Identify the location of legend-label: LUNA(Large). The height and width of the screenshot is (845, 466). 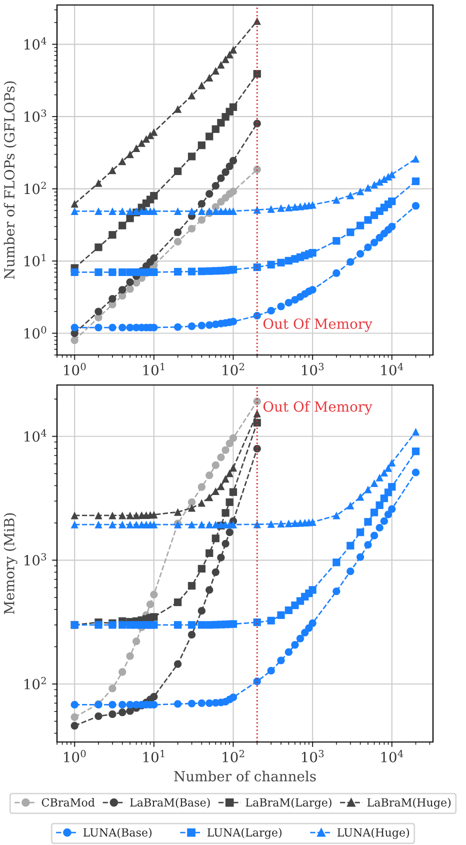
(244, 833).